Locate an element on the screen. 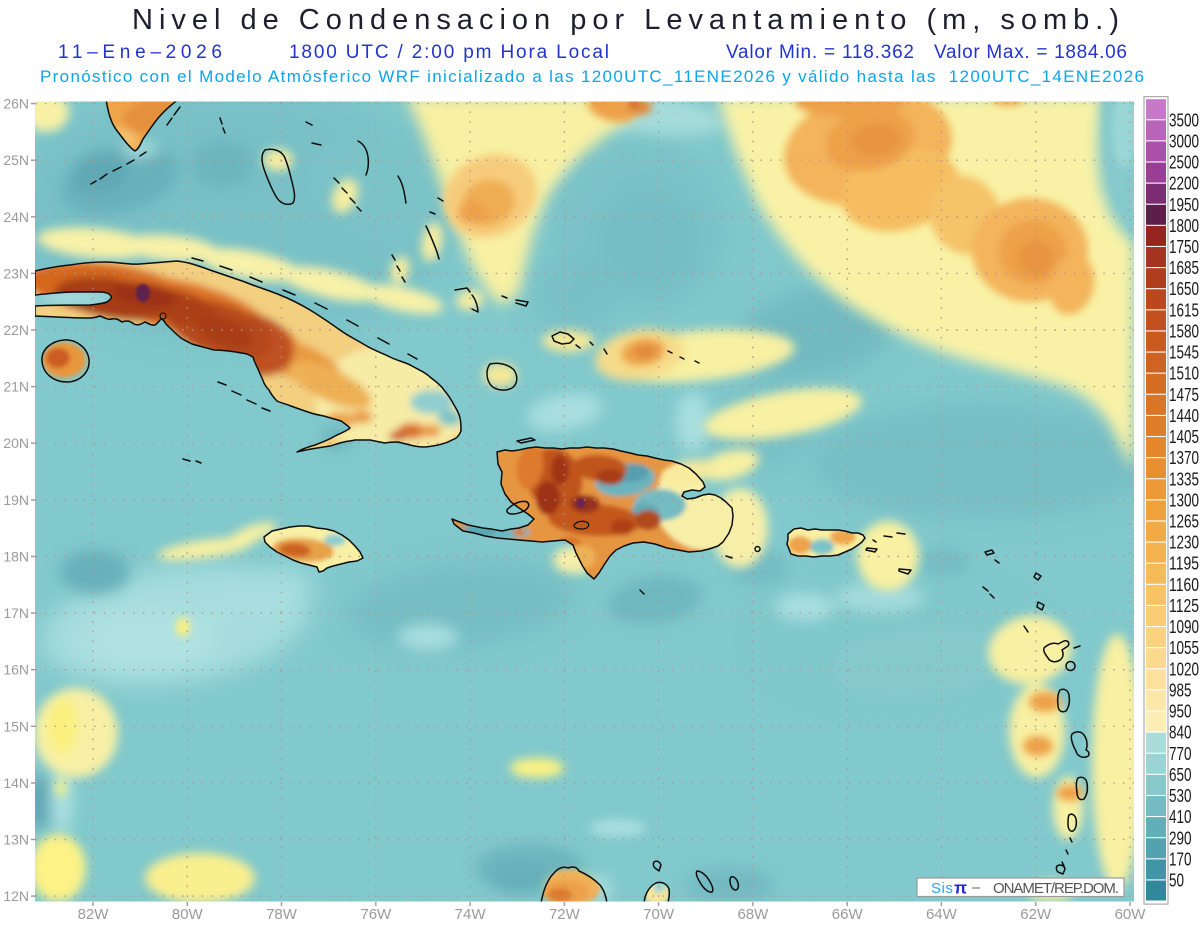 The image size is (1200, 927). svg-text: 22N is located at coordinates (16, 330).